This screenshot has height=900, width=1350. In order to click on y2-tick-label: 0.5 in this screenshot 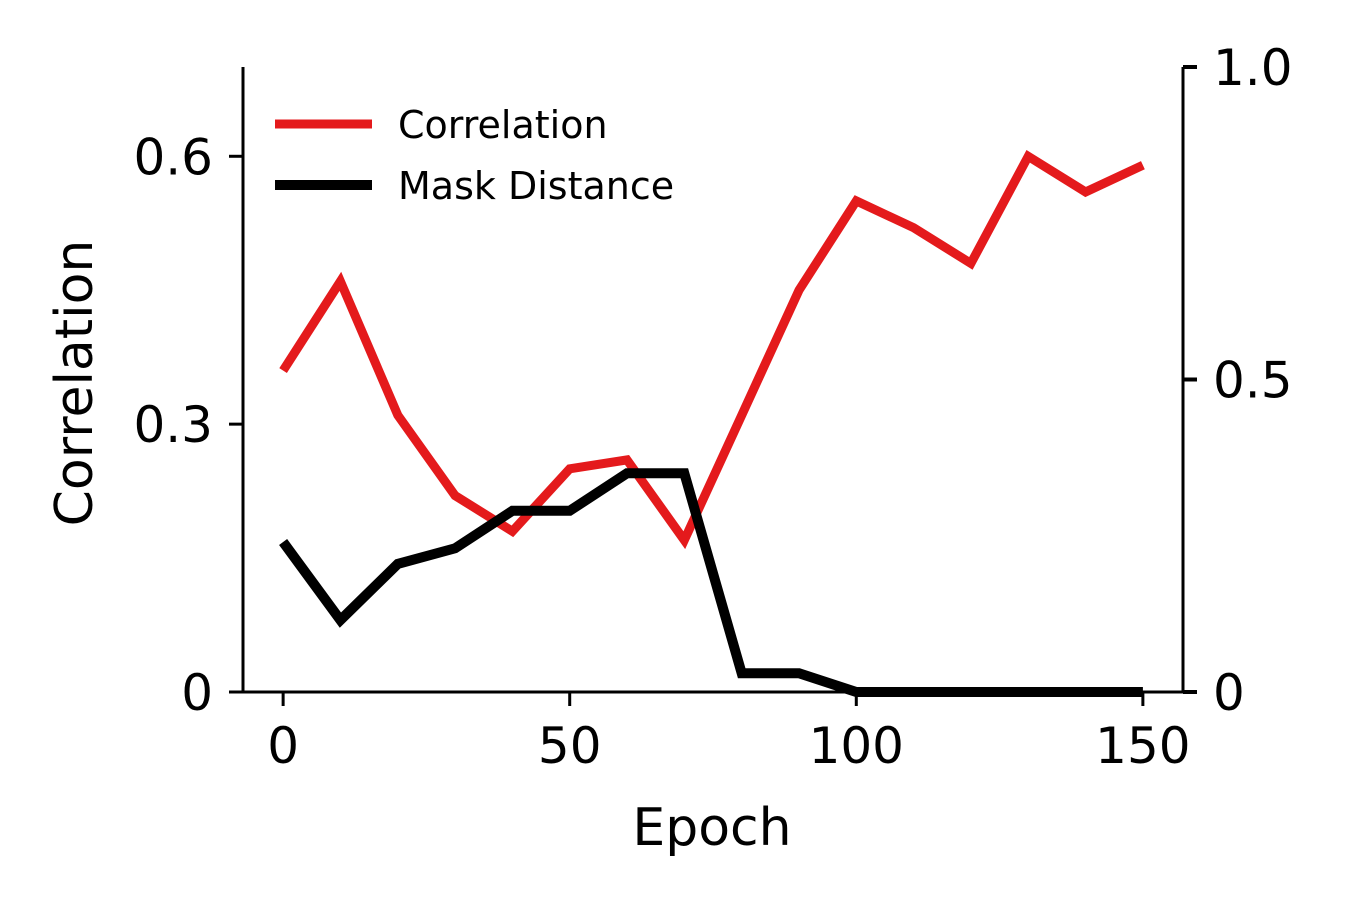, I will do `click(1253, 381)`.